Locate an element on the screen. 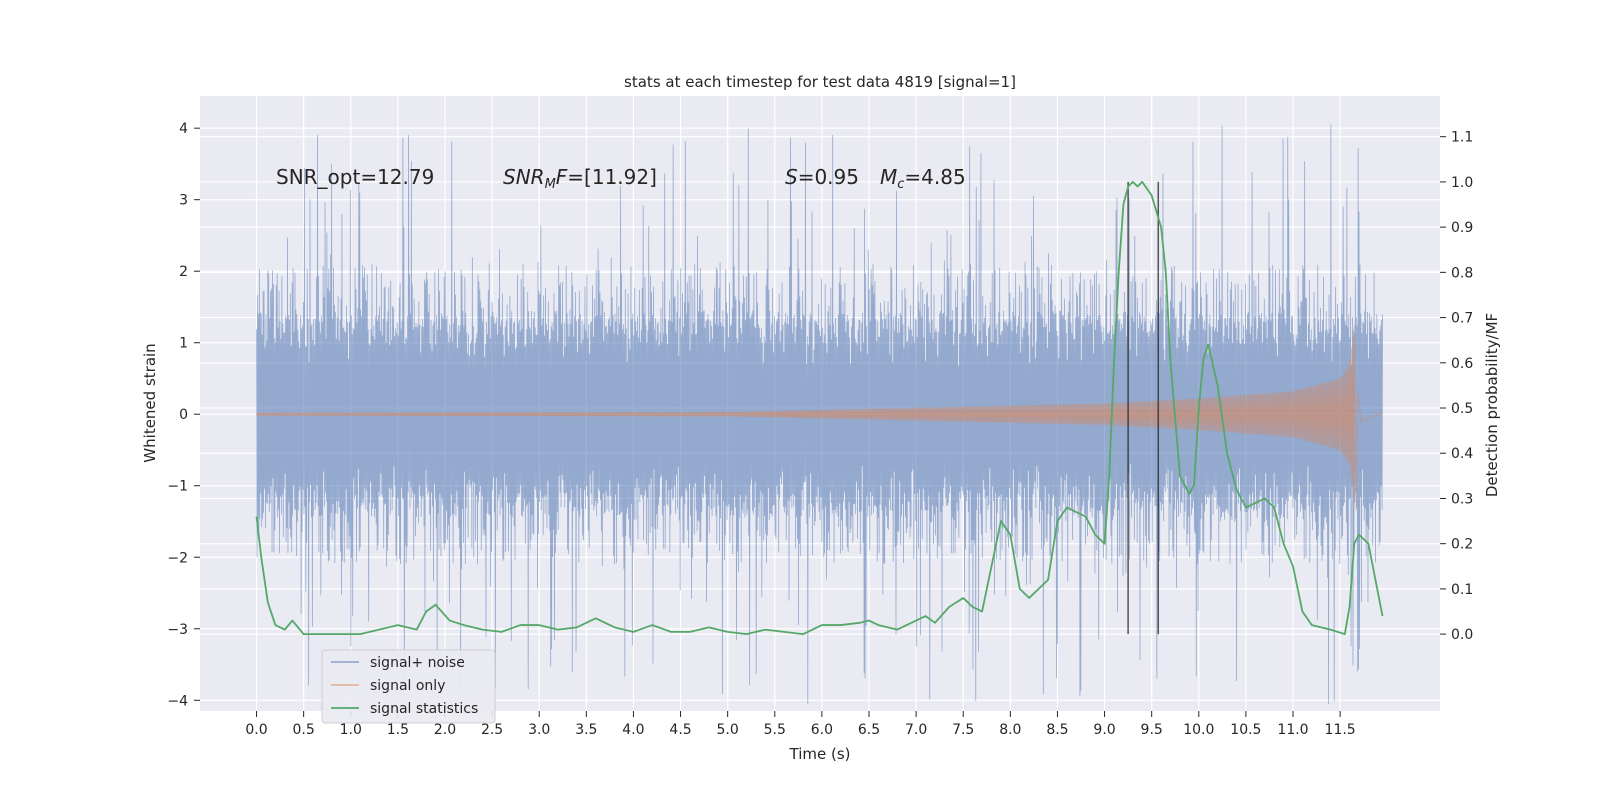  y2-tick-label: 0.6 is located at coordinates (1462, 364).